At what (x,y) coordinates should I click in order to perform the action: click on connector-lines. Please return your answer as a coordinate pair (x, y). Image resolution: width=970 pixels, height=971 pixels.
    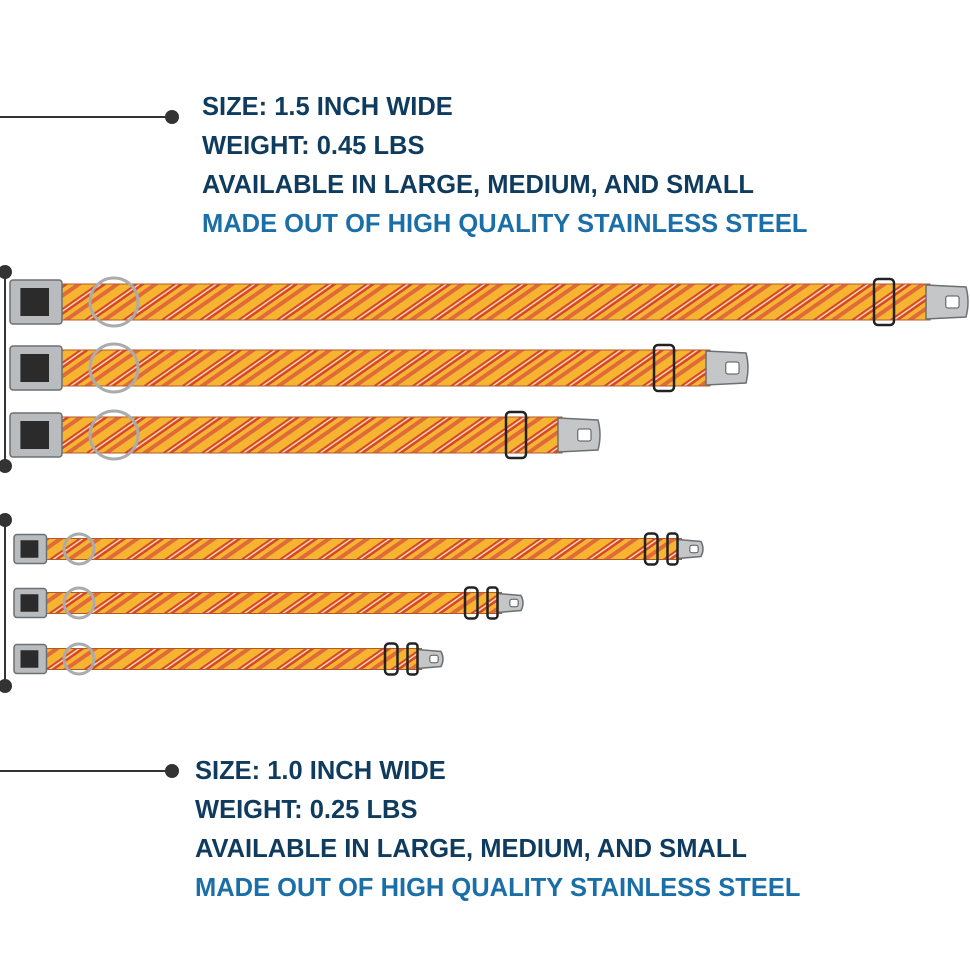
    Looking at the image, I should click on (89, 444).